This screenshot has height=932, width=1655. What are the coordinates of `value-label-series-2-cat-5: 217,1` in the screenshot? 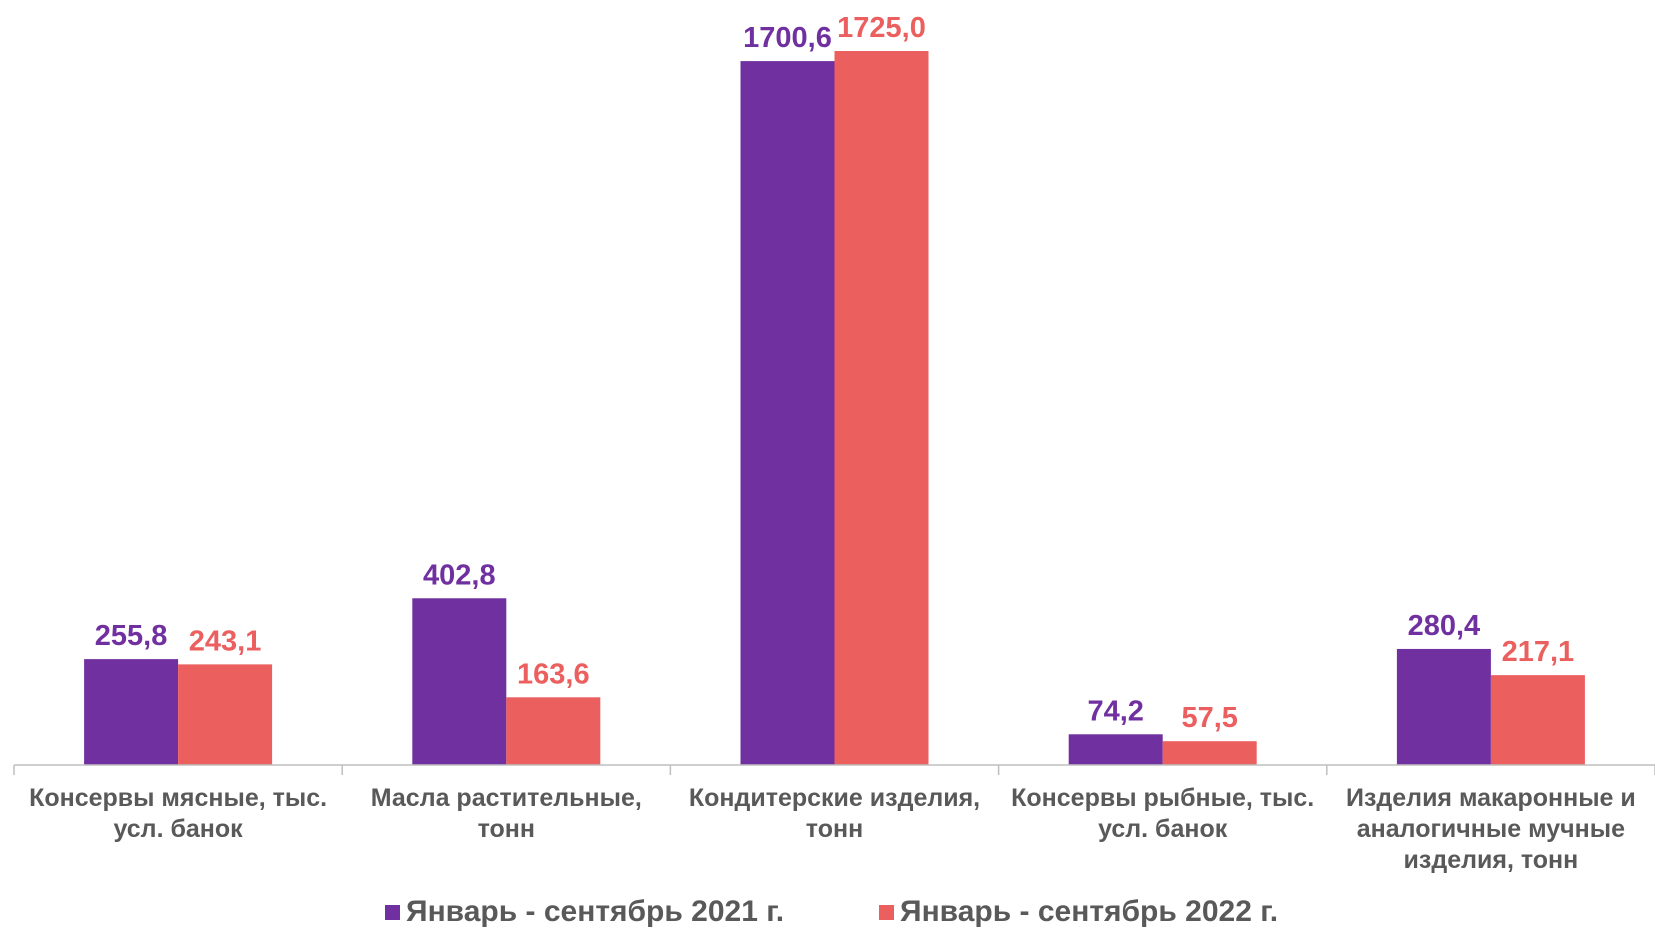 It's located at (1538, 652).